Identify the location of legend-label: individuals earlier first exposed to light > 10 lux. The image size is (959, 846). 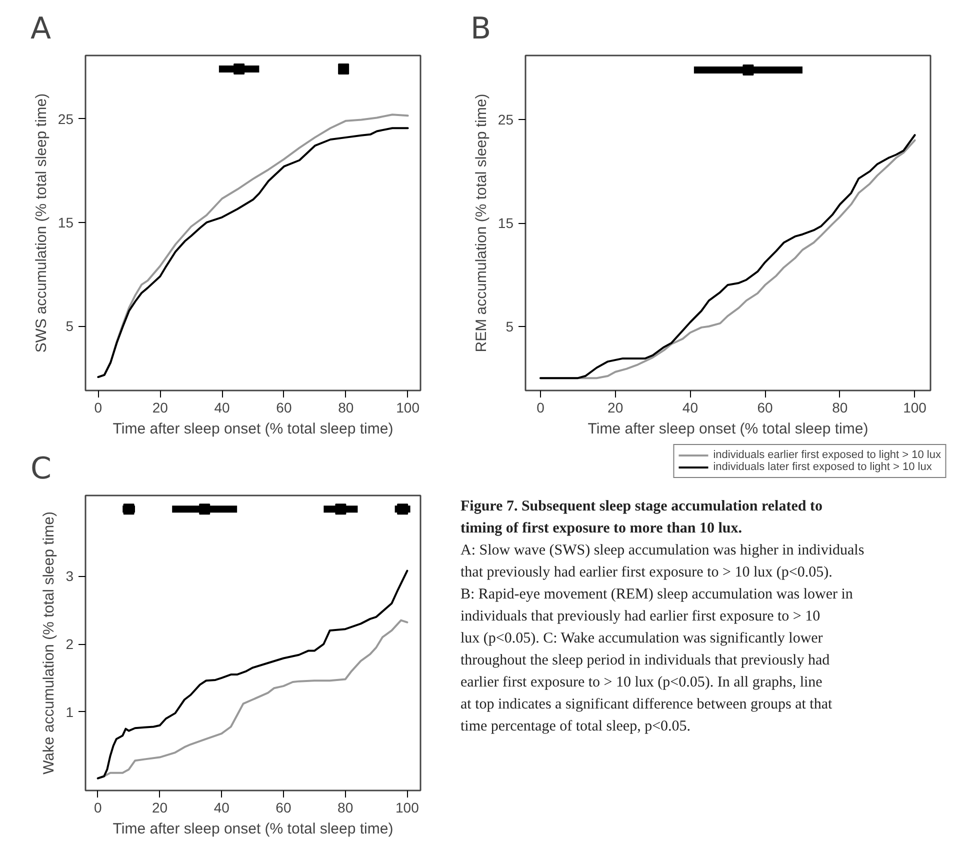
(827, 455).